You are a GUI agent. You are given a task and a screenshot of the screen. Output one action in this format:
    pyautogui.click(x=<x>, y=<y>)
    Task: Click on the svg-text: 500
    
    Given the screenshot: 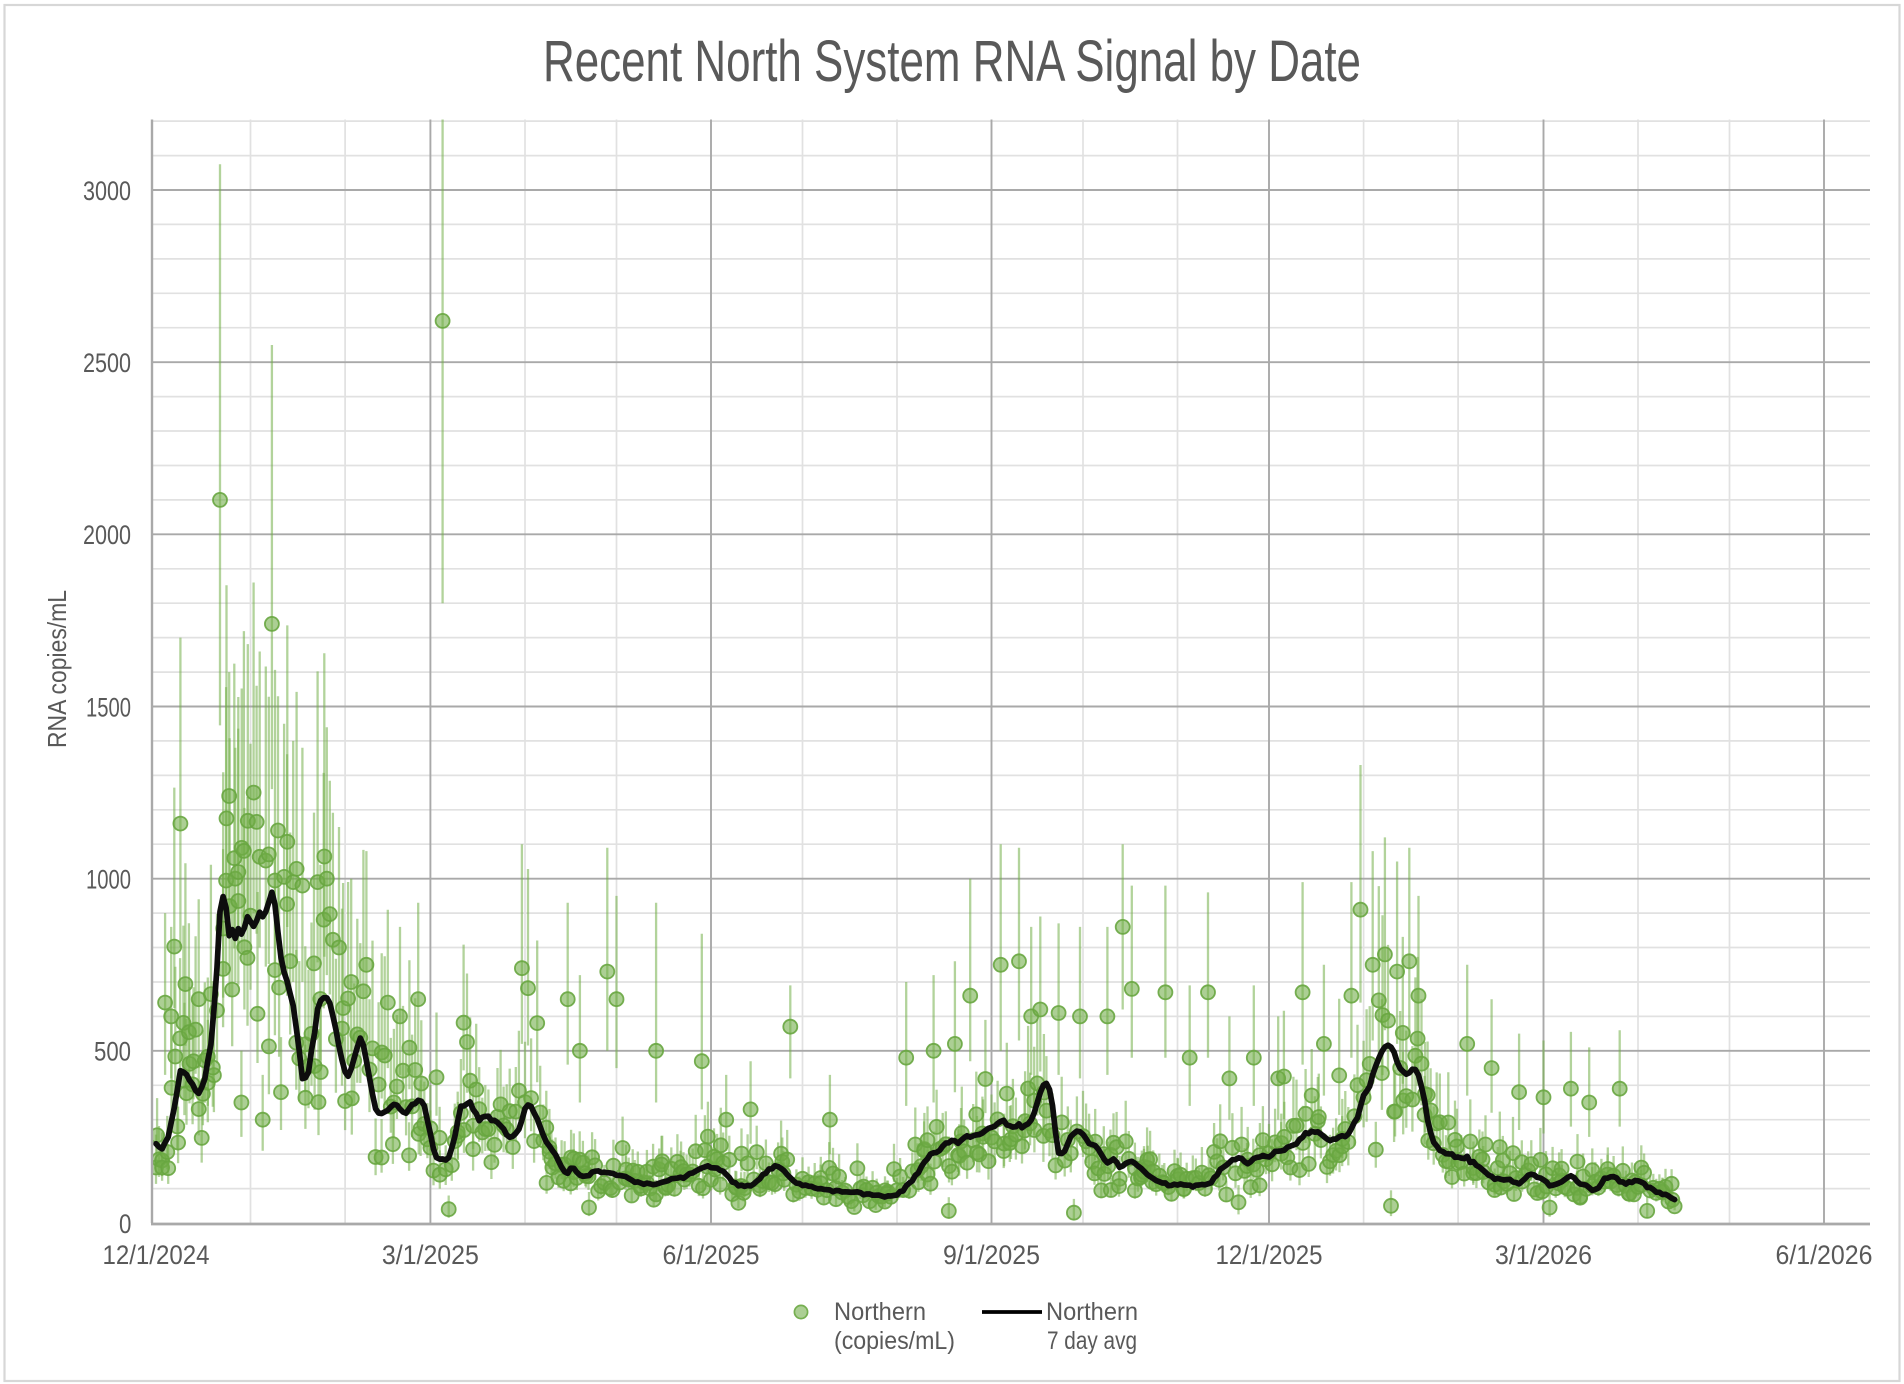 What is the action you would take?
    pyautogui.click(x=112, y=1052)
    